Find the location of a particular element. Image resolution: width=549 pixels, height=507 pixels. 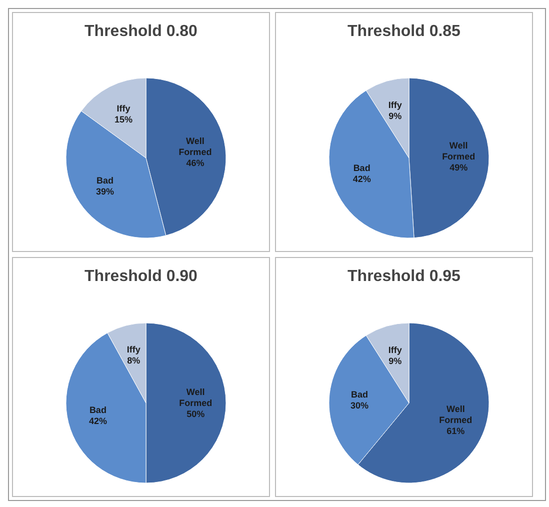

data-label: 61% is located at coordinates (455, 431).